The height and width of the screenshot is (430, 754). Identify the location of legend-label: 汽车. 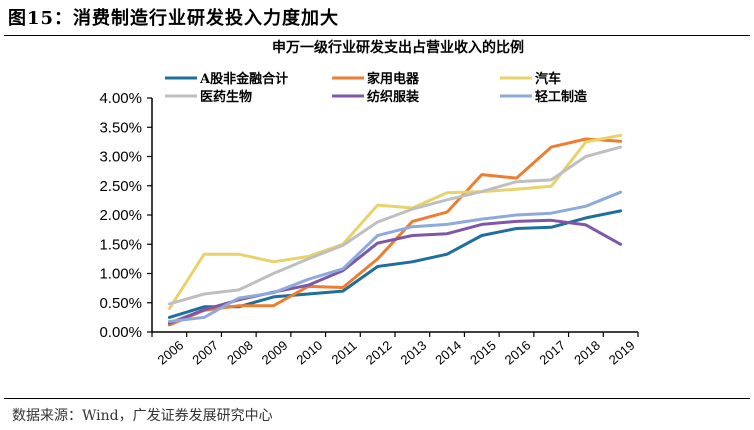
(548, 79).